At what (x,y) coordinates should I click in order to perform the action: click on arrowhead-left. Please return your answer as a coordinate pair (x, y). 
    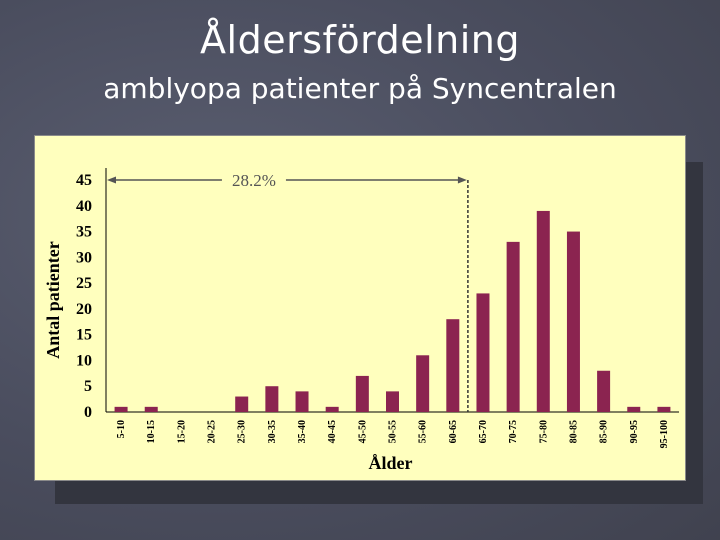
    Looking at the image, I should click on (111, 180).